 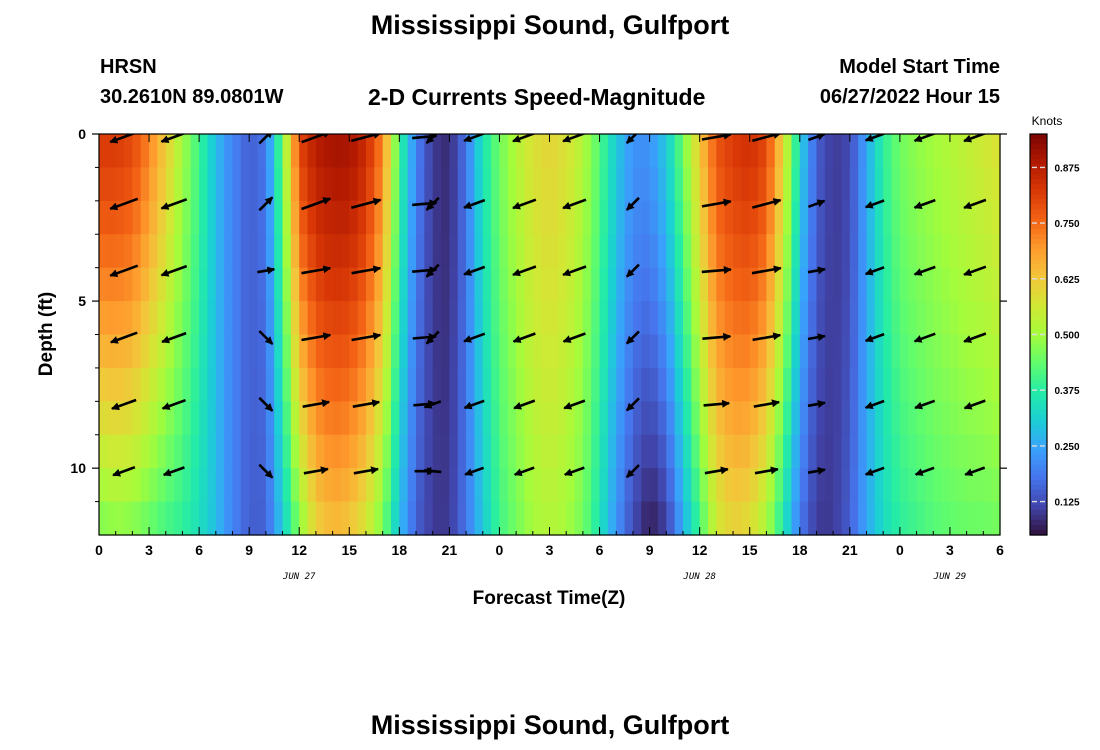 What do you see at coordinates (1000, 550) in the screenshot?
I see `x-tick-label: 6` at bounding box center [1000, 550].